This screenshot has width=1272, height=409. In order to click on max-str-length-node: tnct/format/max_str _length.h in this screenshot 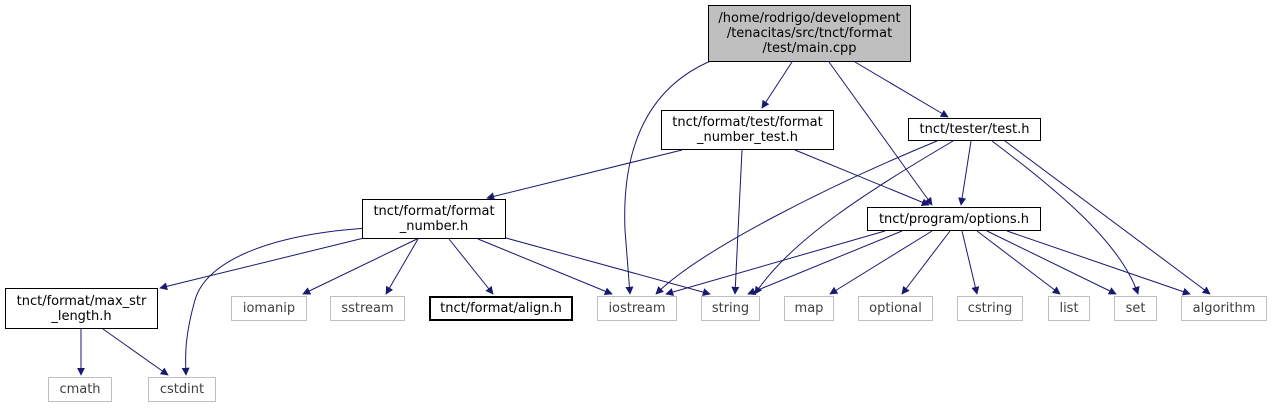, I will do `click(81, 308)`.